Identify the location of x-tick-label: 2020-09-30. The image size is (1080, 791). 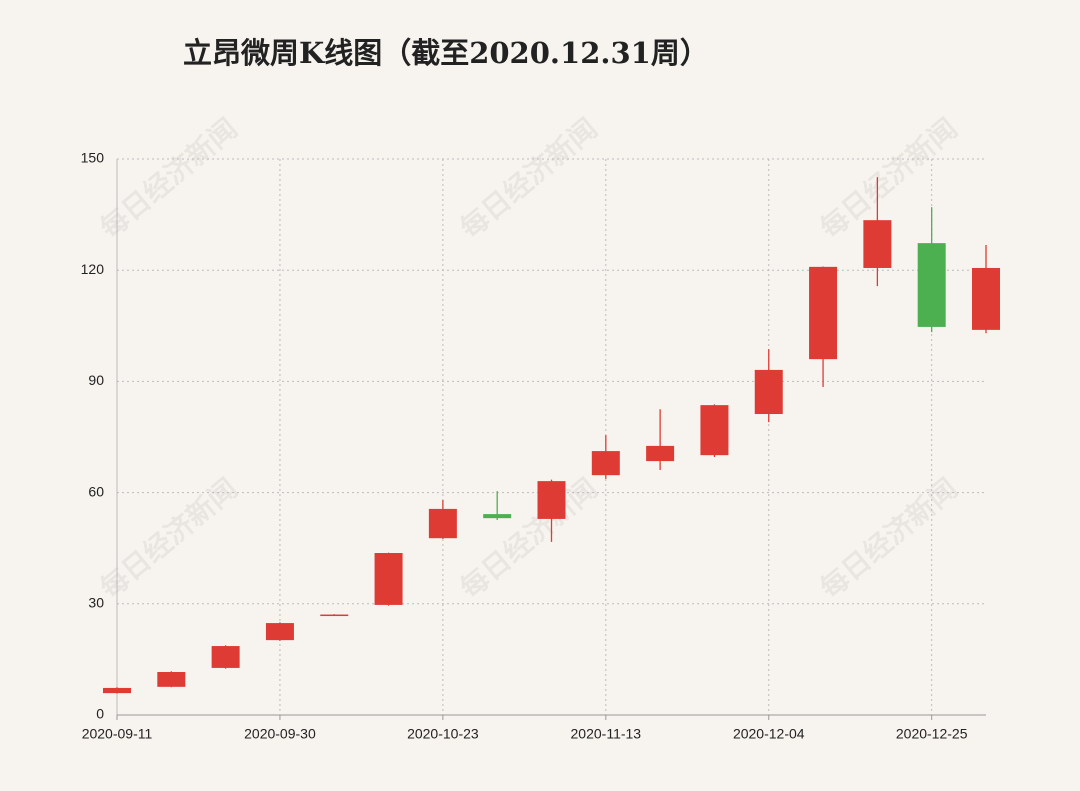
(280, 734).